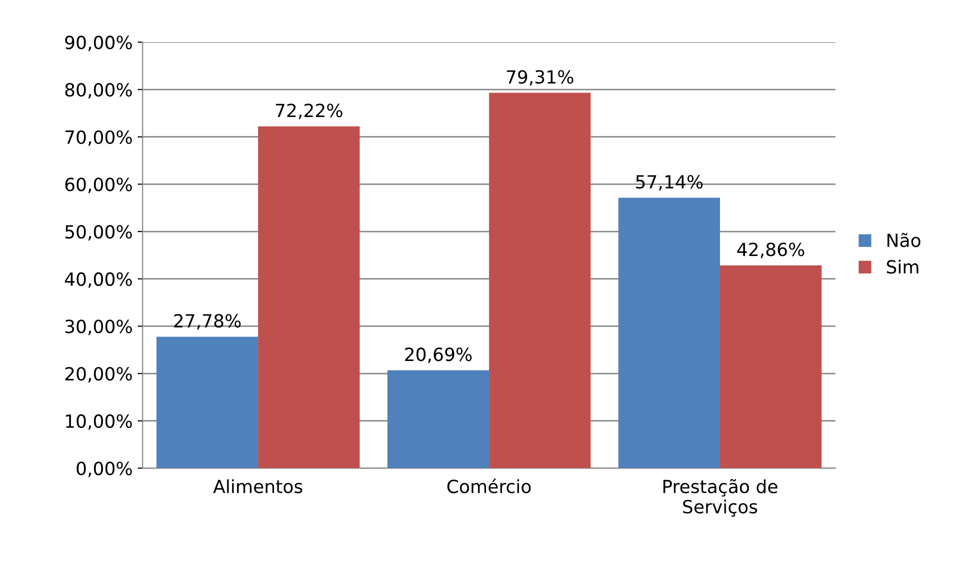 This screenshot has width=957, height=578. Describe the element at coordinates (98, 328) in the screenshot. I see `y-tick-label: 30,00%` at that location.